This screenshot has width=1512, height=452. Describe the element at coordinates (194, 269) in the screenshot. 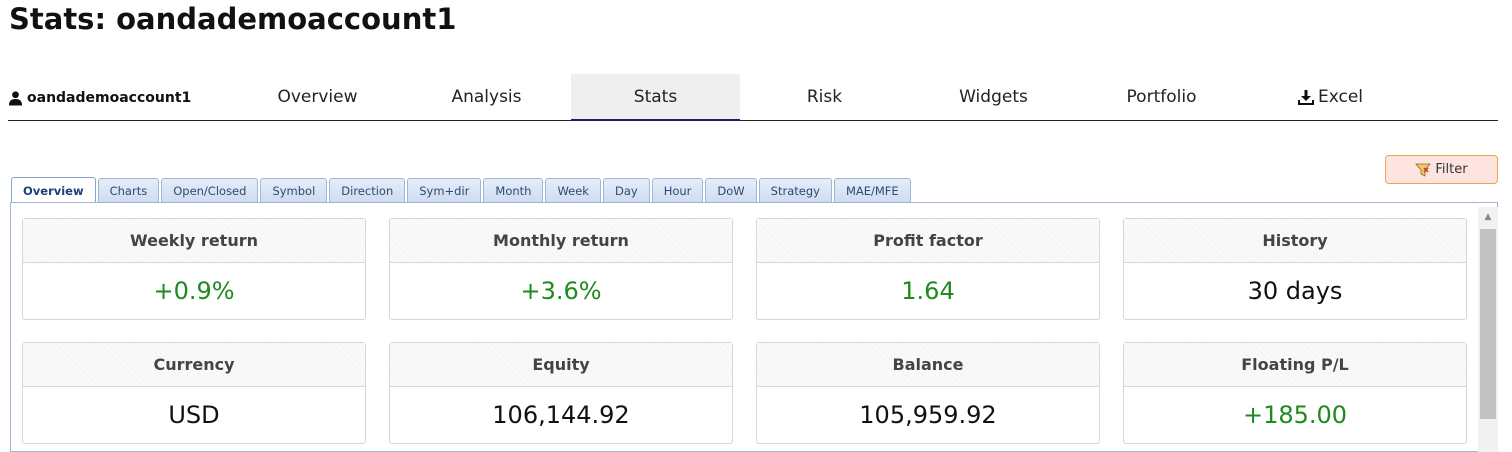

I see `stat-card-weekly-return: Weekly return +0.9%` at that location.